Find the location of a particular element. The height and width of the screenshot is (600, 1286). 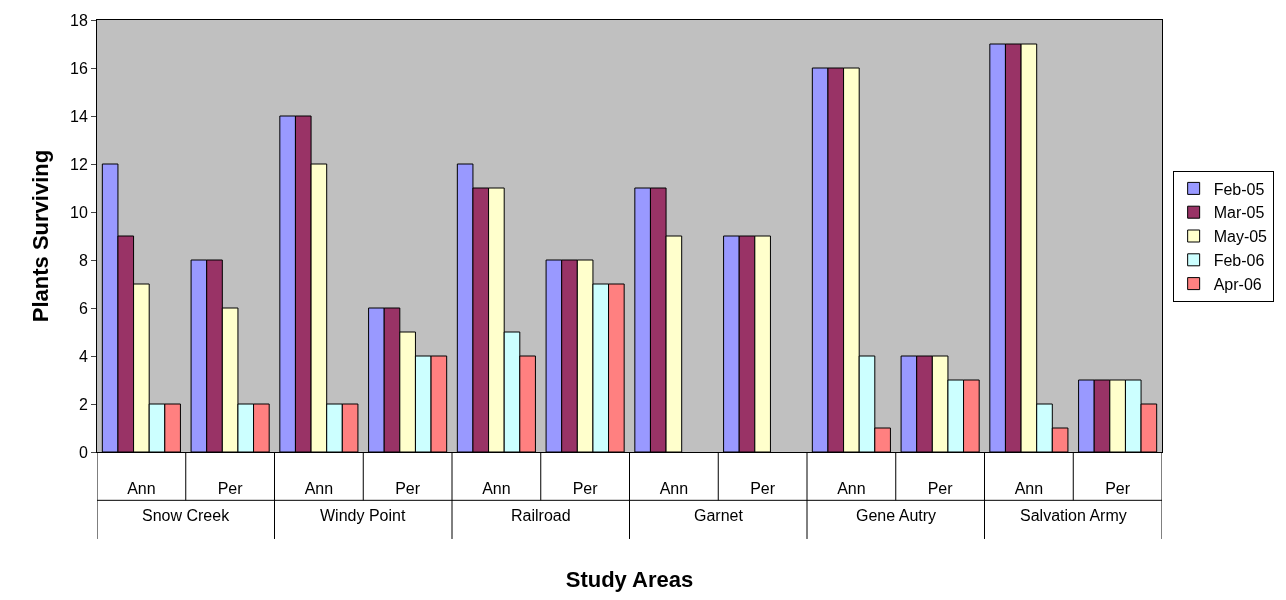

legend-label: Mar-05 is located at coordinates (1239, 213).